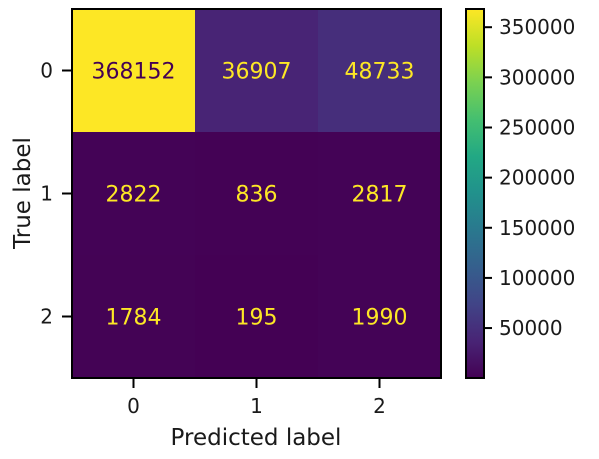  What do you see at coordinates (56, 194) in the screenshot?
I see `y-axis-ticks: 0 1 2` at bounding box center [56, 194].